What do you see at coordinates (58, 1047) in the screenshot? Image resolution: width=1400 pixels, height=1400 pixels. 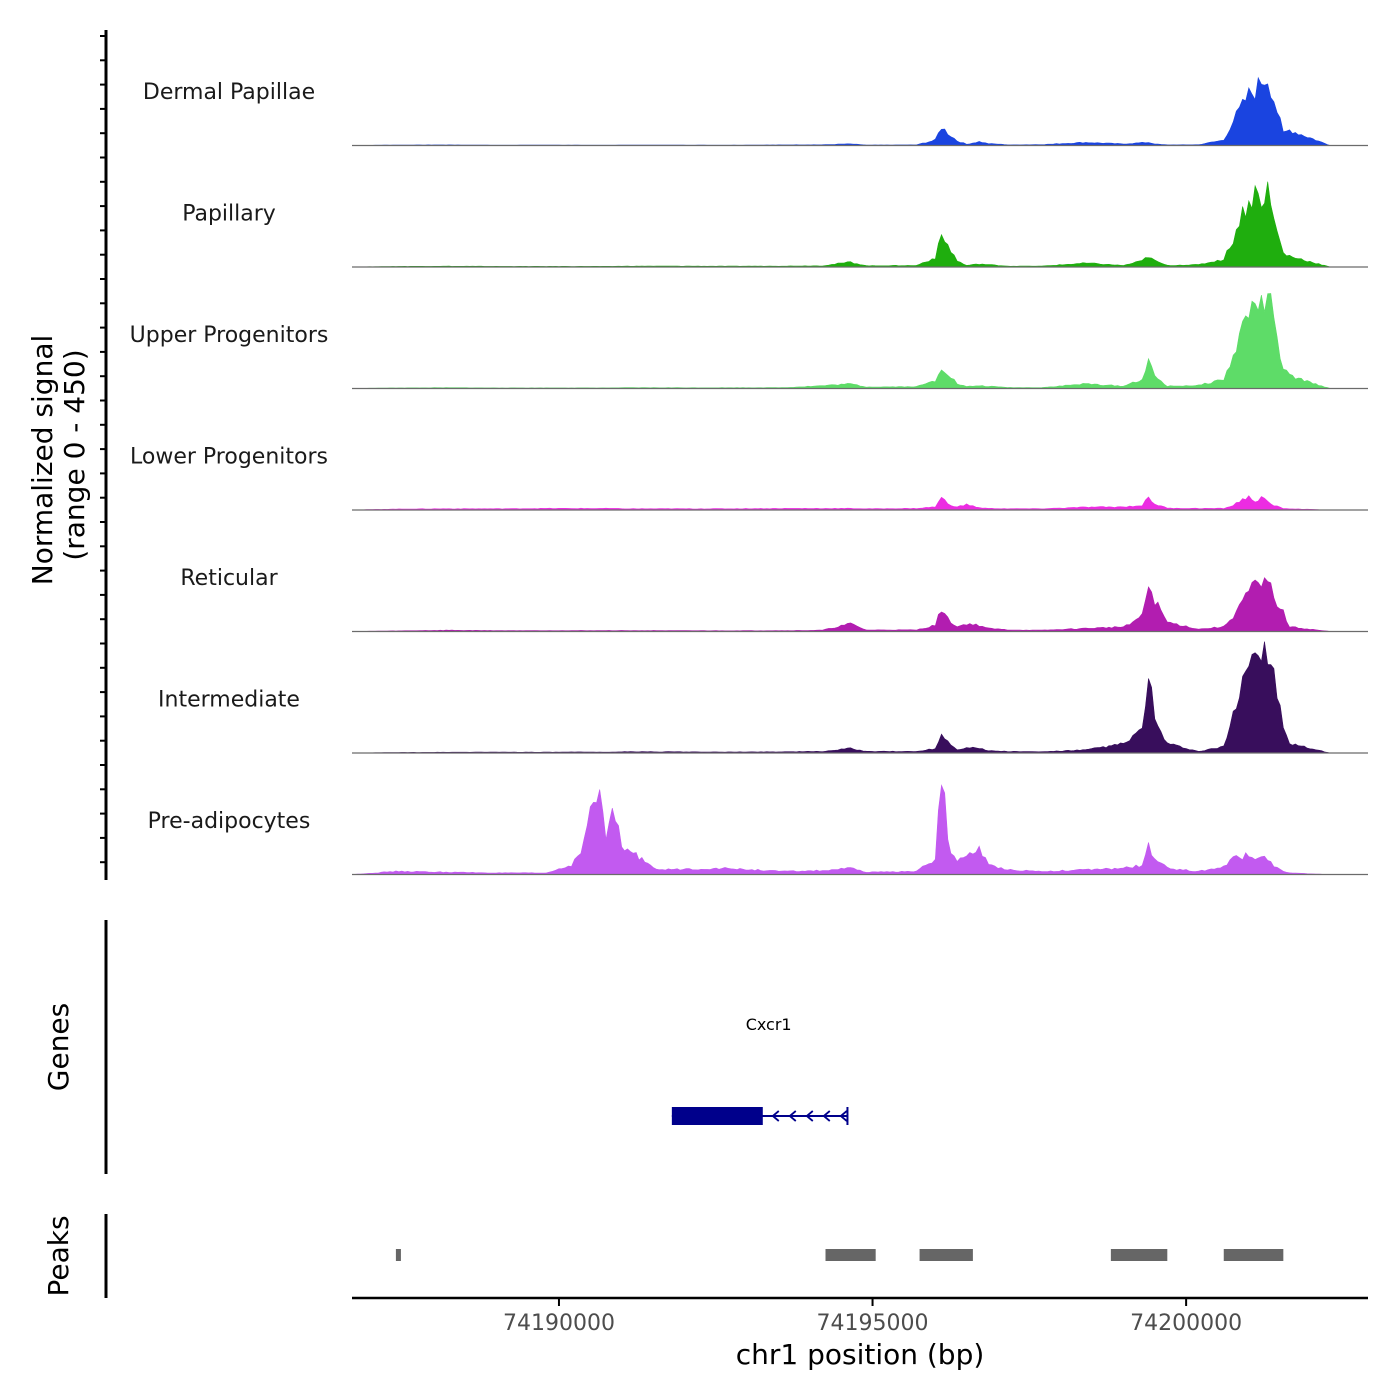 I see `genes-track-title: Genes` at bounding box center [58, 1047].